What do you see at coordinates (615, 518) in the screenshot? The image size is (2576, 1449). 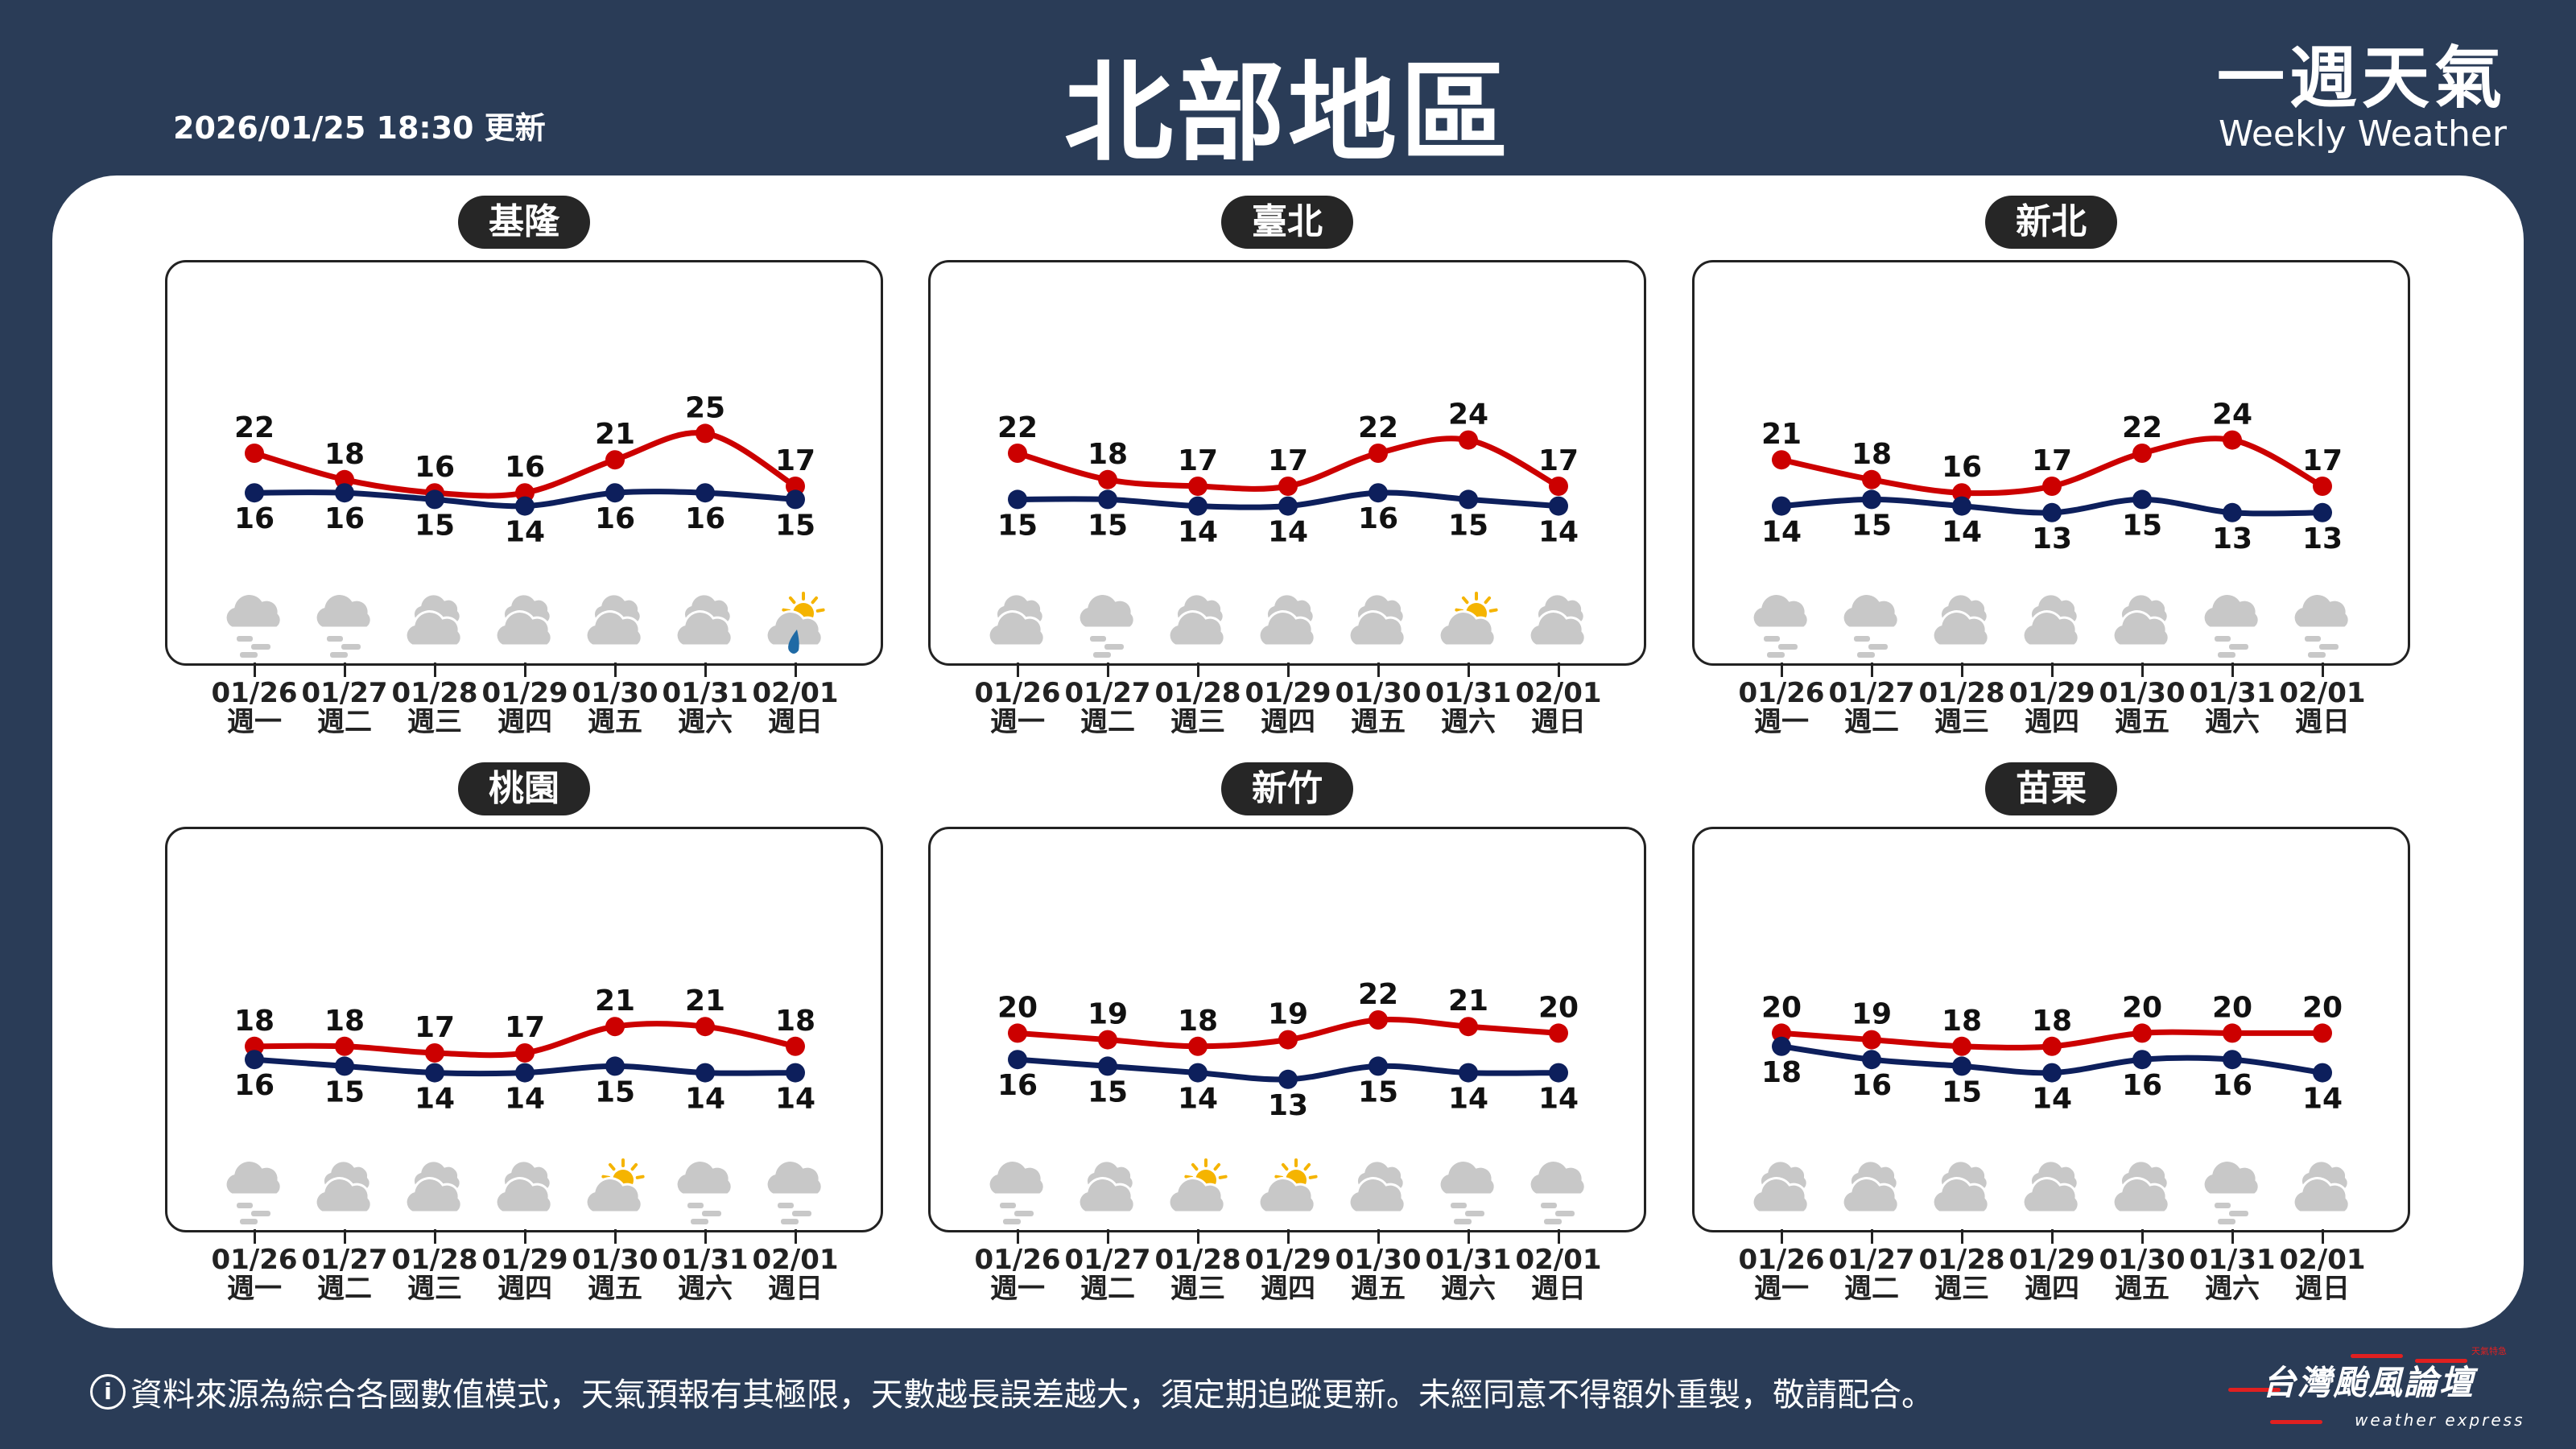 I see `low-temp-label: 16` at bounding box center [615, 518].